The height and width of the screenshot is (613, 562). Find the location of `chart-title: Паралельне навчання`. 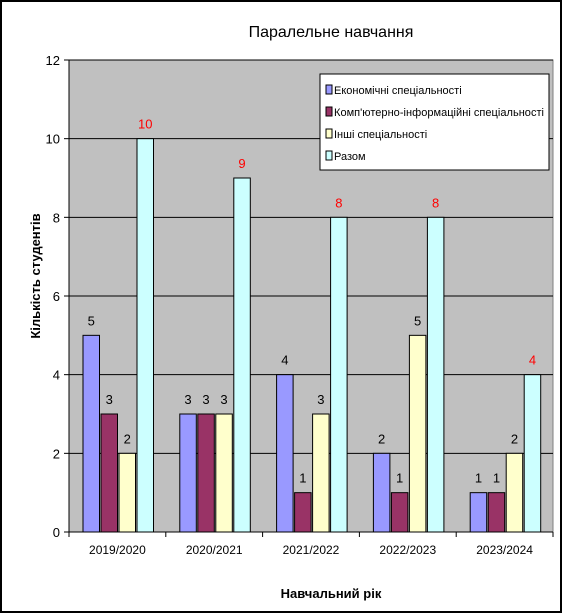

chart-title: Паралельне навчання is located at coordinates (331, 32).